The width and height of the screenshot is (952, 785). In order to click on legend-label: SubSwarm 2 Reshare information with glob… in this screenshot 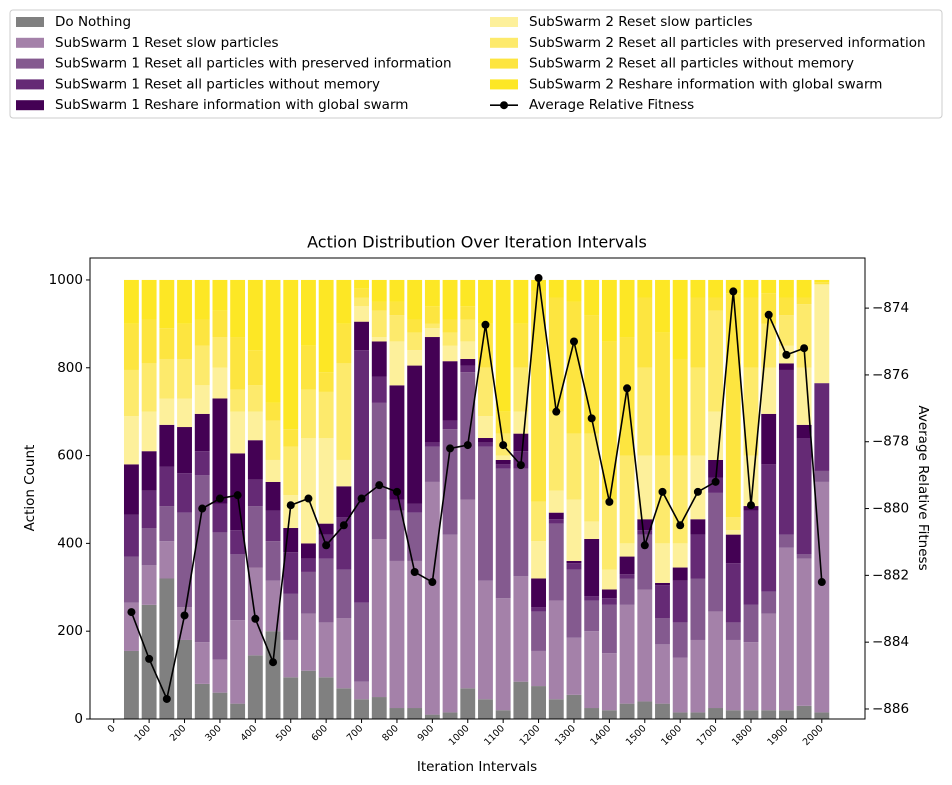, I will do `click(705, 84)`.